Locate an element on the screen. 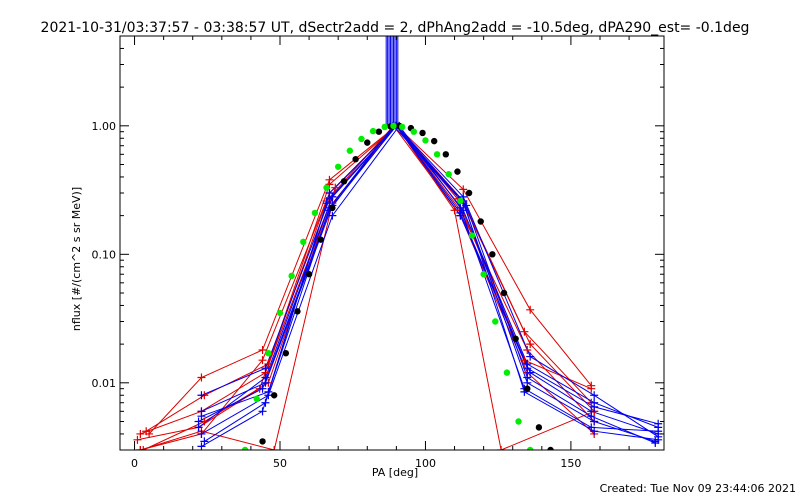  created-timestamp: Created: Tue Nov 09 23:44:06 2021 is located at coordinates (698, 488).